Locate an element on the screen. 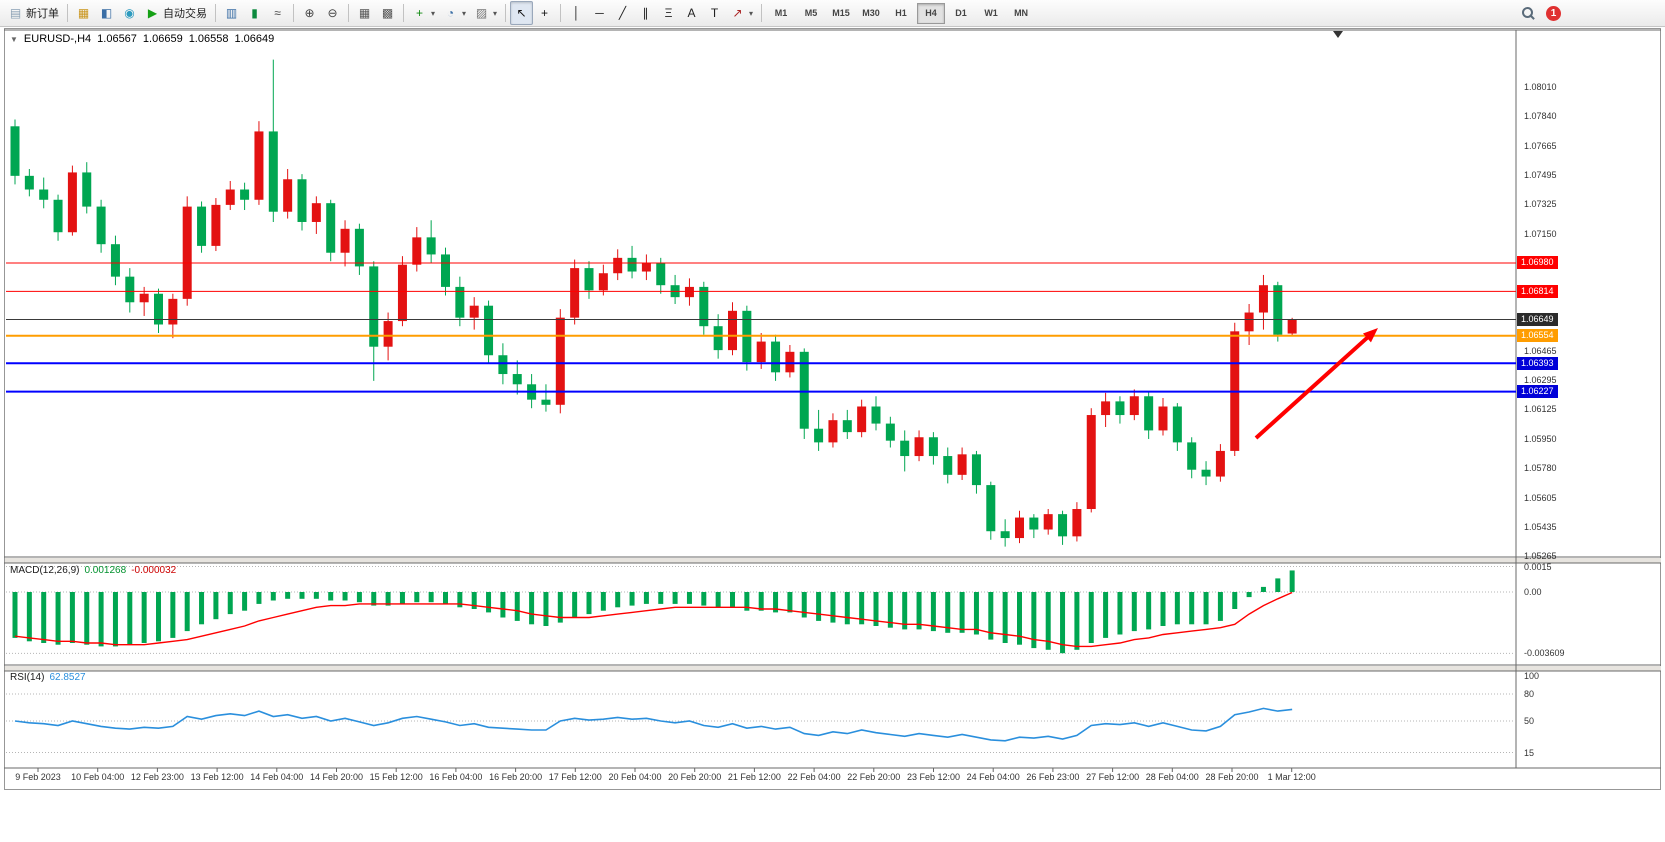  timeframe-d1-button: D1 is located at coordinates (961, 12).